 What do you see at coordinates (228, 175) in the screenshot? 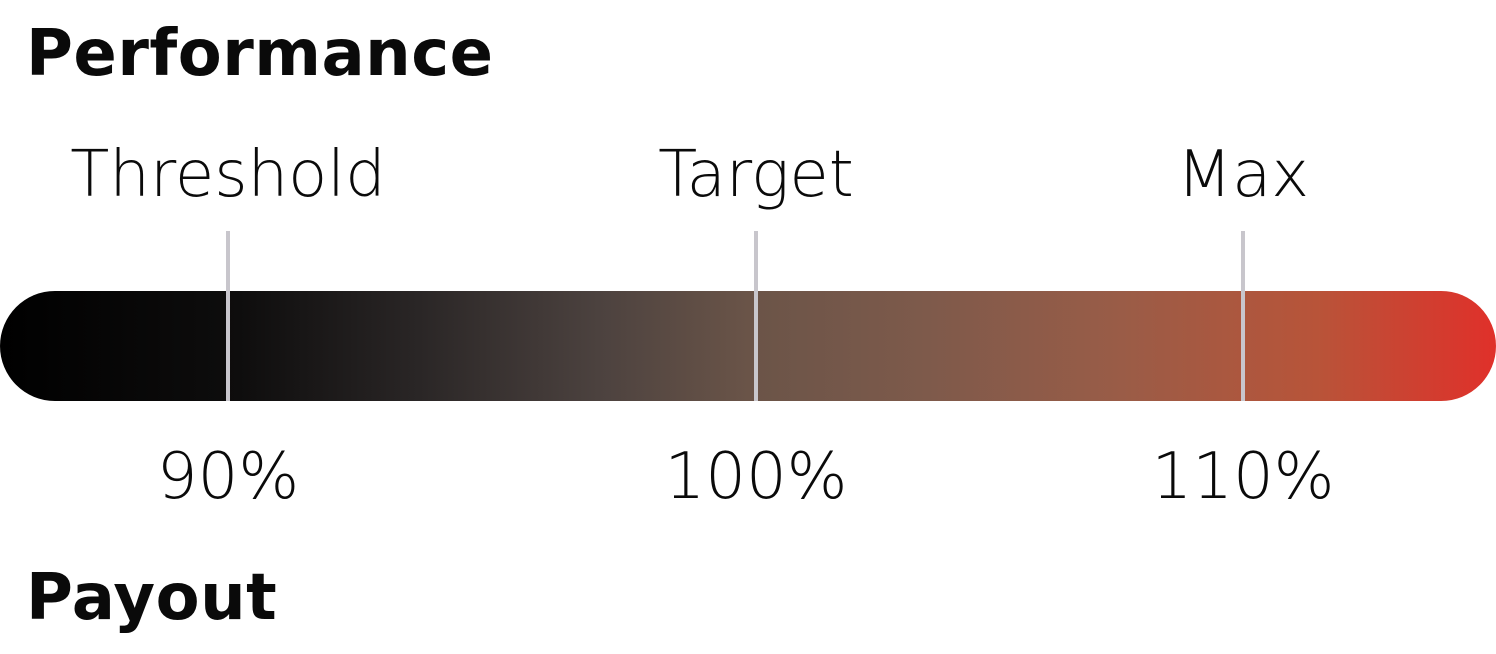
I see `threshold-label: Threshold` at bounding box center [228, 175].